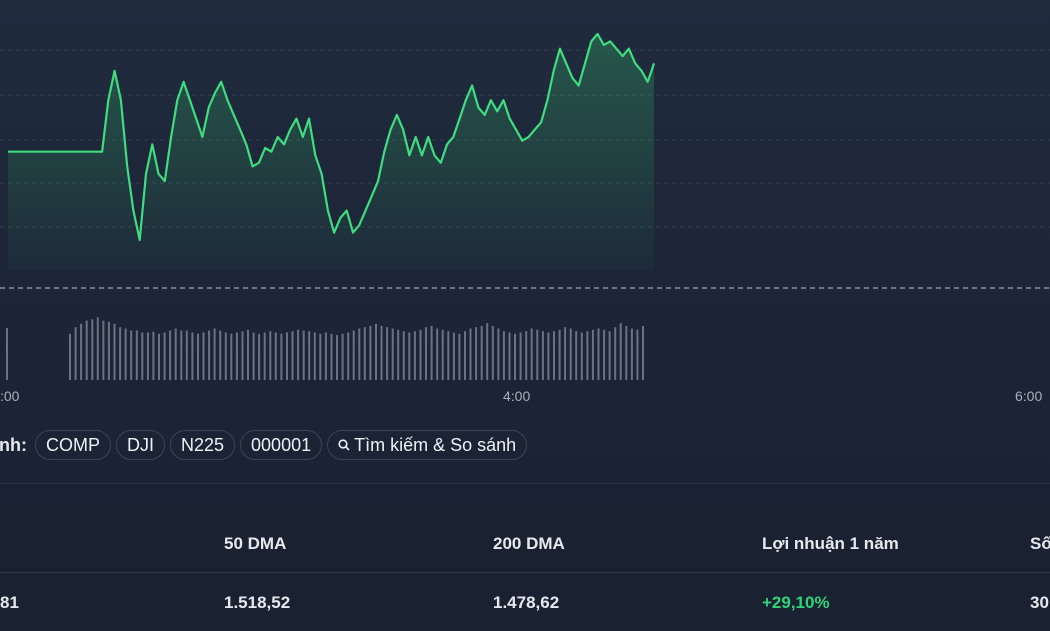 The image size is (1050, 631). Describe the element at coordinates (140, 445) in the screenshot. I see `compare-chip-dji: DJI` at that location.